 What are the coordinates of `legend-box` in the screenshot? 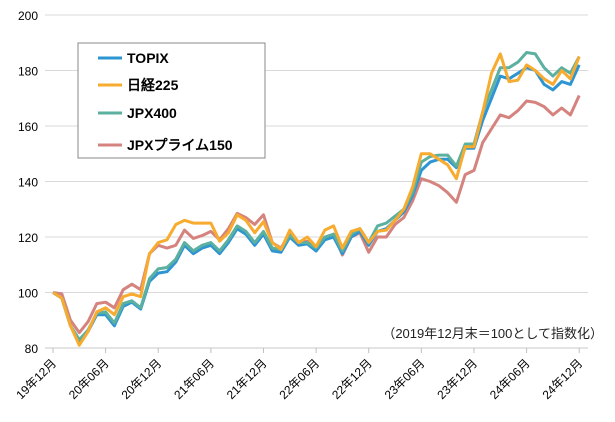 It's located at (171, 100).